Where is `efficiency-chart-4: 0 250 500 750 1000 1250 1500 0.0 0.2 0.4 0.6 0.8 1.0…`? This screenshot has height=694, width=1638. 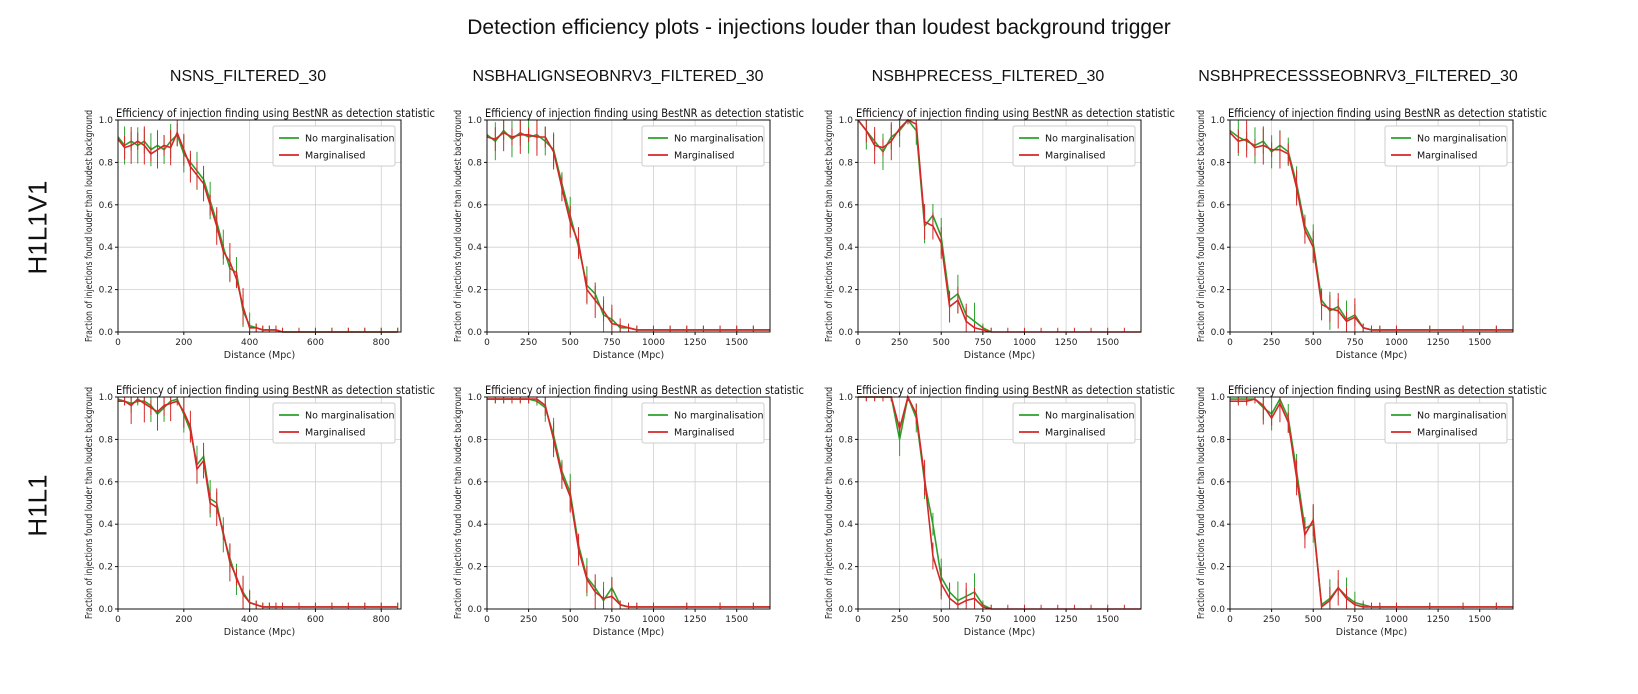
efficiency-chart-4: 0 250 500 750 1000 1250 1500 0.0 0.2 0.4 0.6 0.8 1.0… is located at coordinates (1371, 233).